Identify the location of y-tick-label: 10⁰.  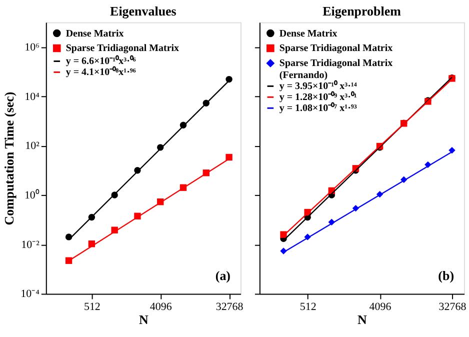
(32, 195).